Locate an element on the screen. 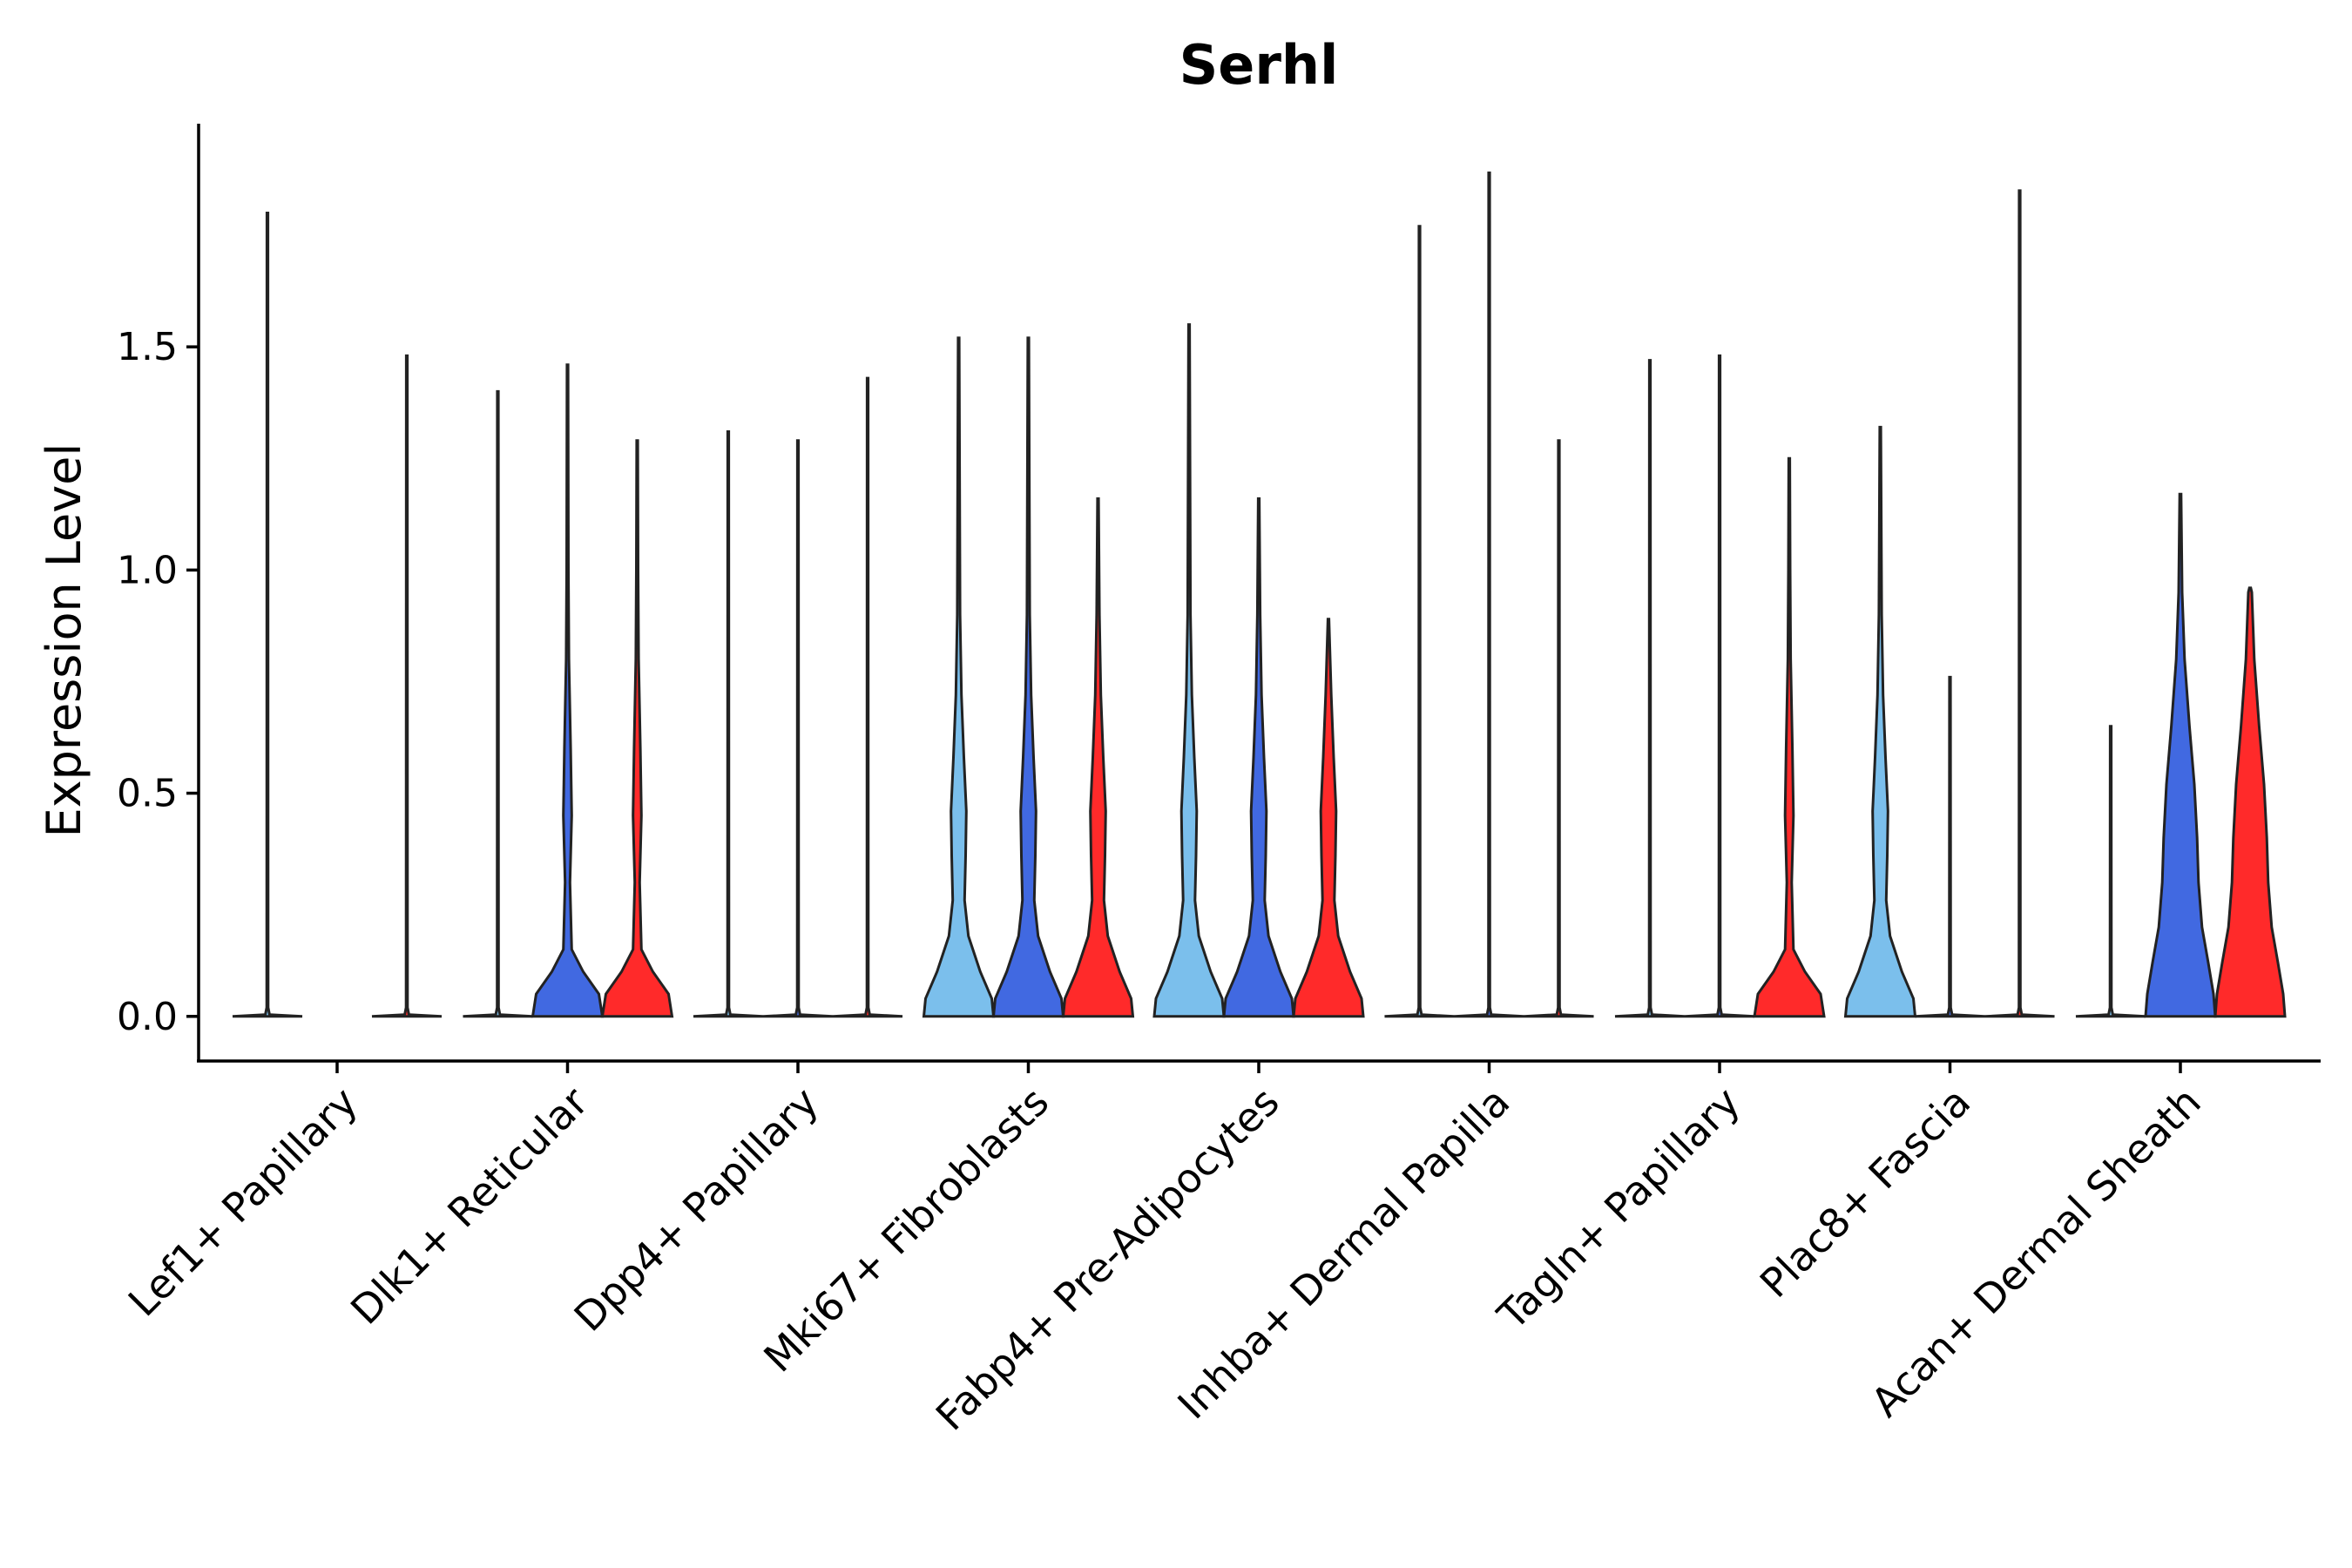 The image size is (2352, 1568). y-axis-label: Expression Level is located at coordinates (64, 640).